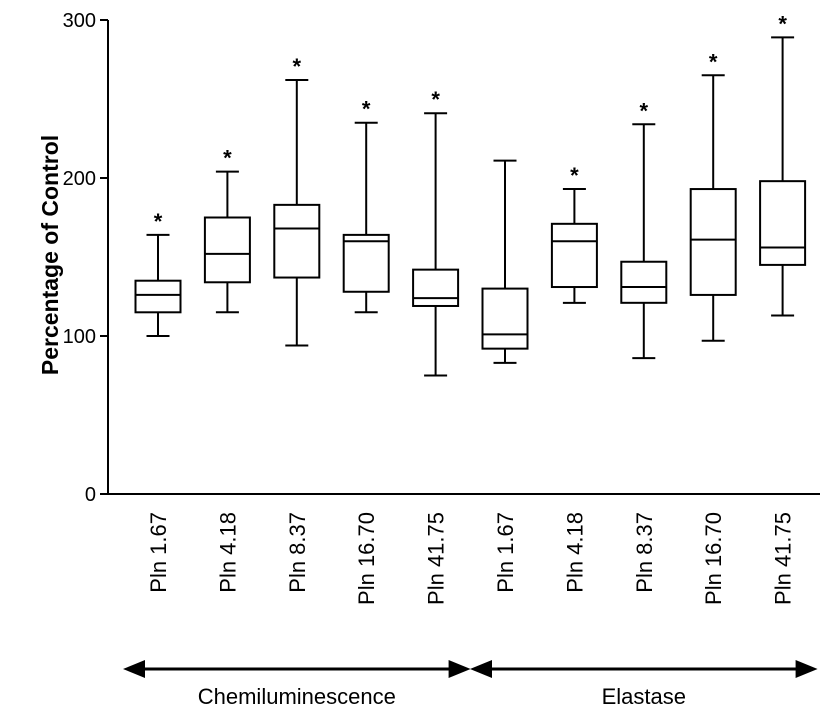 The image size is (829, 712). I want to click on group-1: Chemiluminescence, so click(297, 684).